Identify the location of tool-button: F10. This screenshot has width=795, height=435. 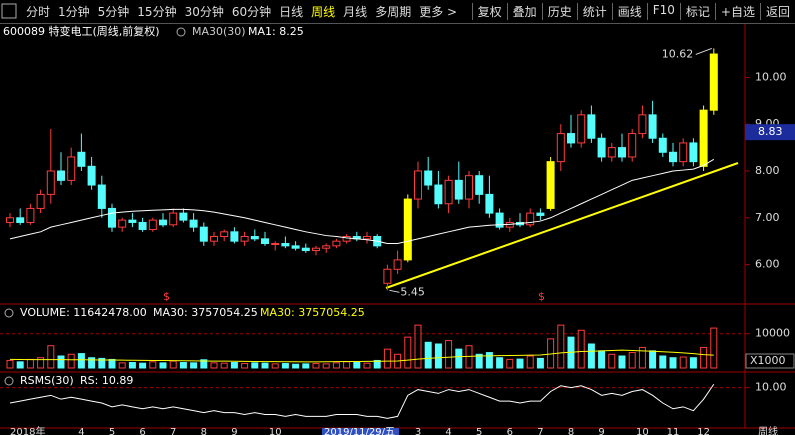
(663, 11).